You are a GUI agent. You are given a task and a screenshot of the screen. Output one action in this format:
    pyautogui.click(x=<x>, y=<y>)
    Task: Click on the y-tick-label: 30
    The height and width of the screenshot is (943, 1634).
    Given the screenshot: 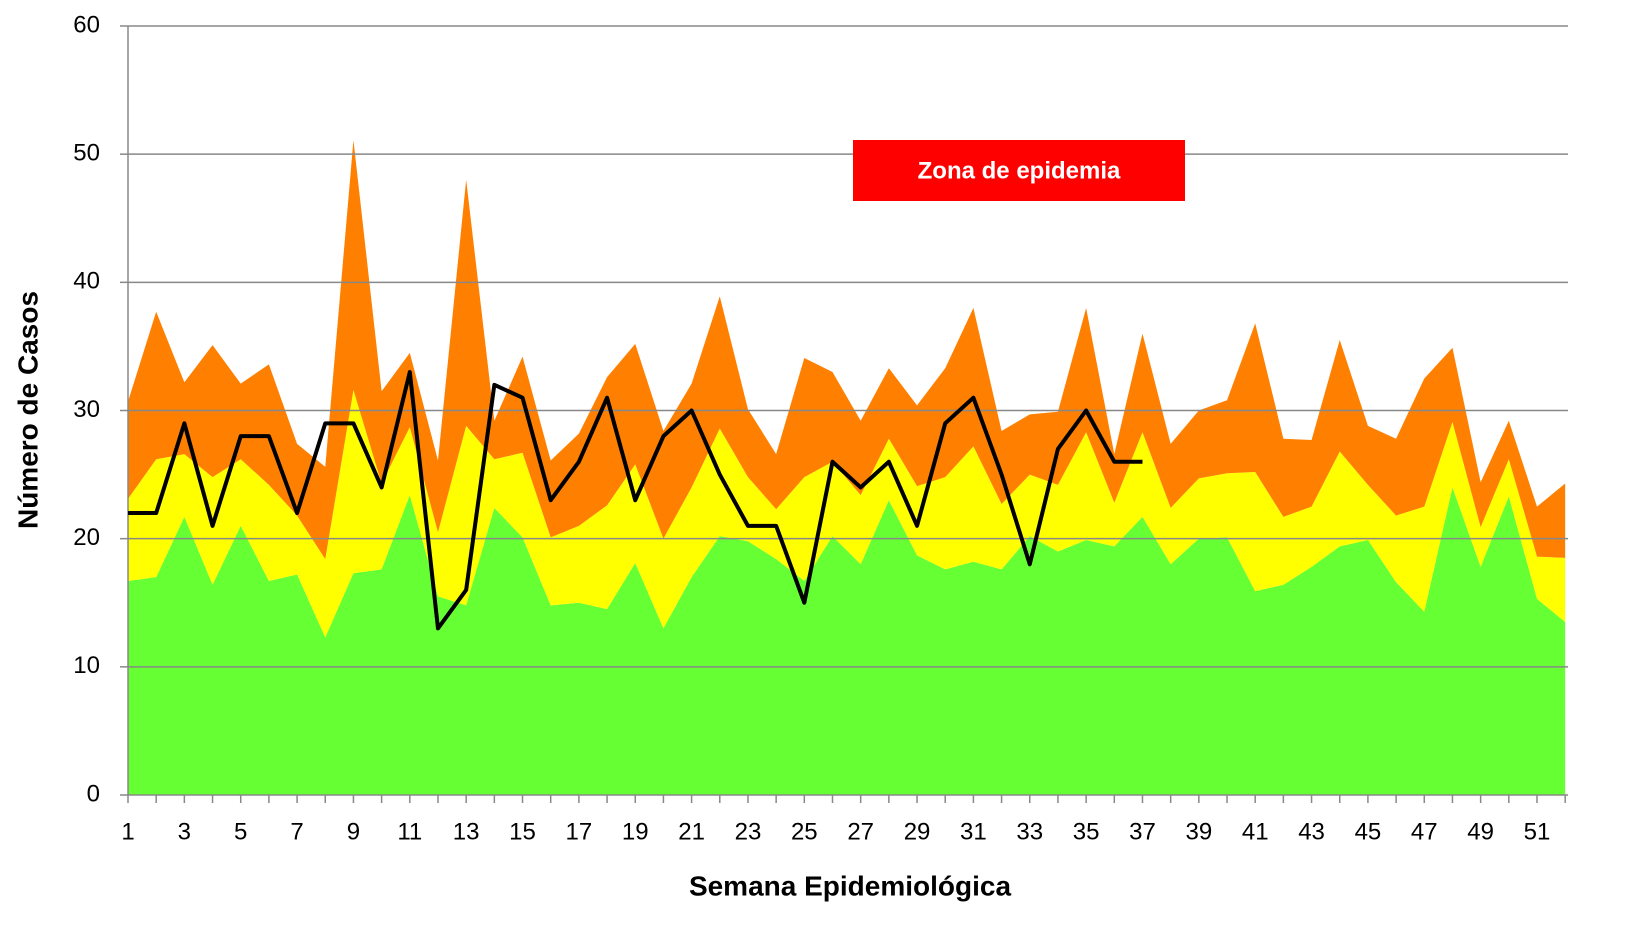 What is the action you would take?
    pyautogui.click(x=86, y=409)
    